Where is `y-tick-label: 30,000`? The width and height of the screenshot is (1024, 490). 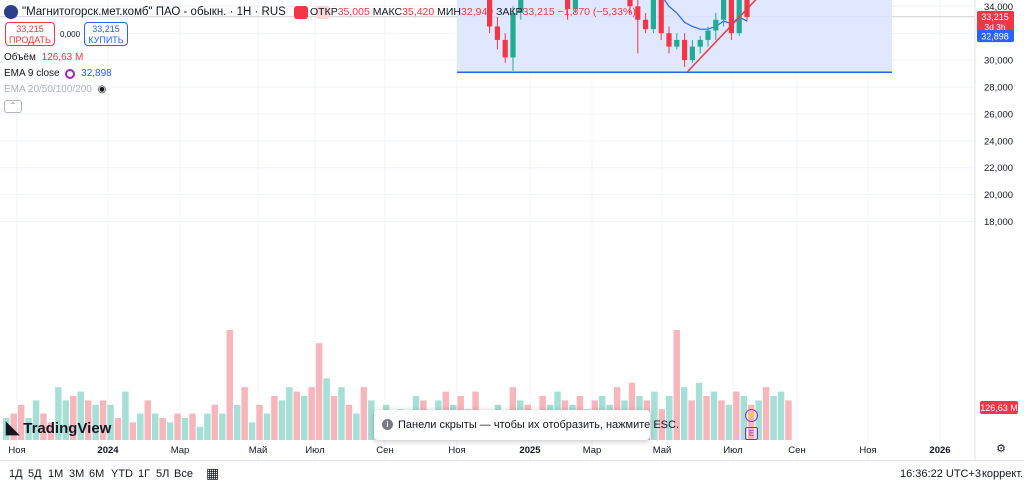 y-tick-label: 30,000 is located at coordinates (998, 61).